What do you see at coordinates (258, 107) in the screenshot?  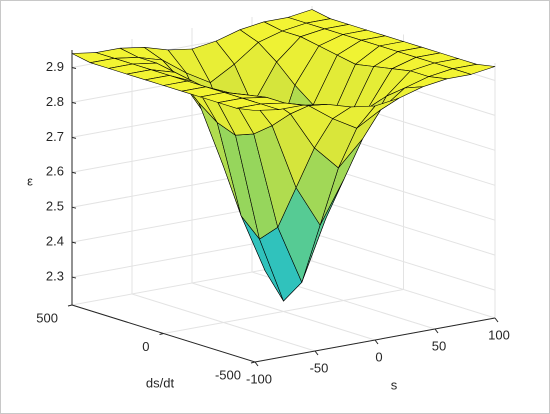 I see `surface-face` at bounding box center [258, 107].